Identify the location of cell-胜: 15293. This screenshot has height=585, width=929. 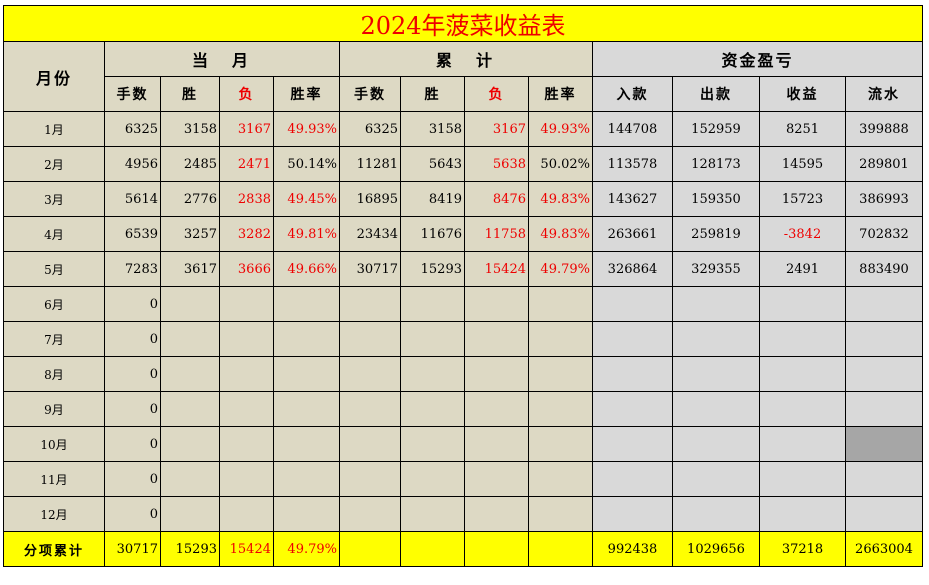
(190, 549).